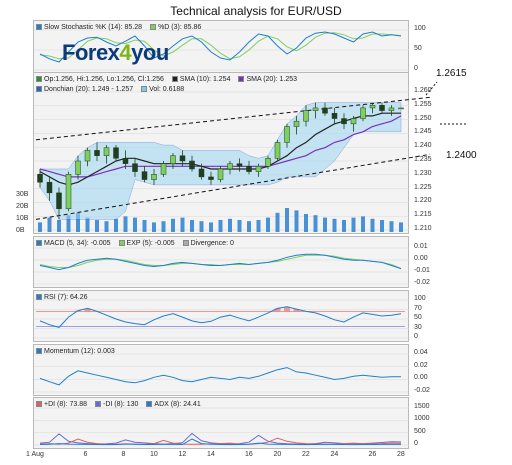  Describe the element at coordinates (220, 47) in the screenshot. I see `series-line-pct-k` at that location.